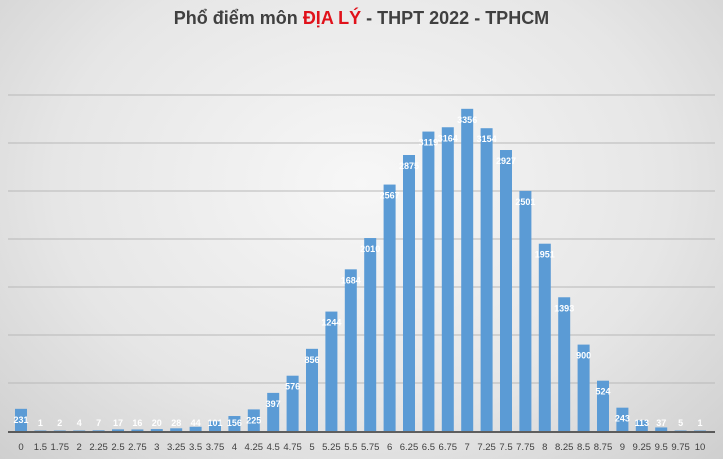  What do you see at coordinates (59, 423) in the screenshot?
I see `data-label: 2` at bounding box center [59, 423].